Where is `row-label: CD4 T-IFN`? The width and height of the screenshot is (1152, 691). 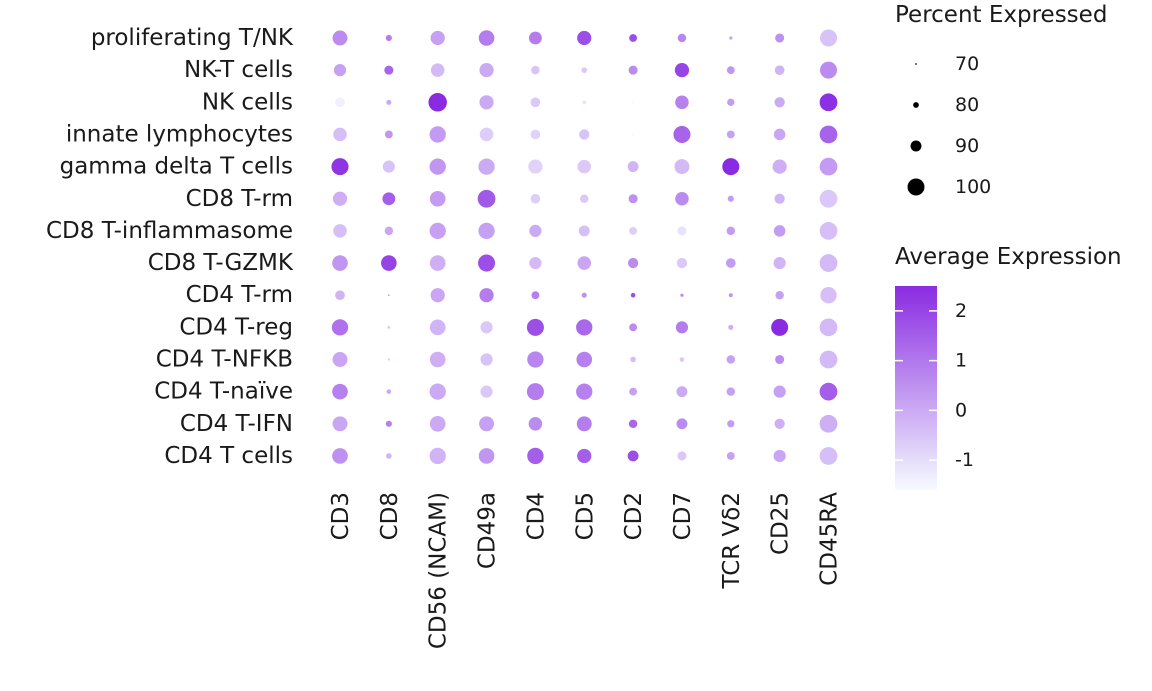
row-label: CD4 T-IFN is located at coordinates (236, 424).